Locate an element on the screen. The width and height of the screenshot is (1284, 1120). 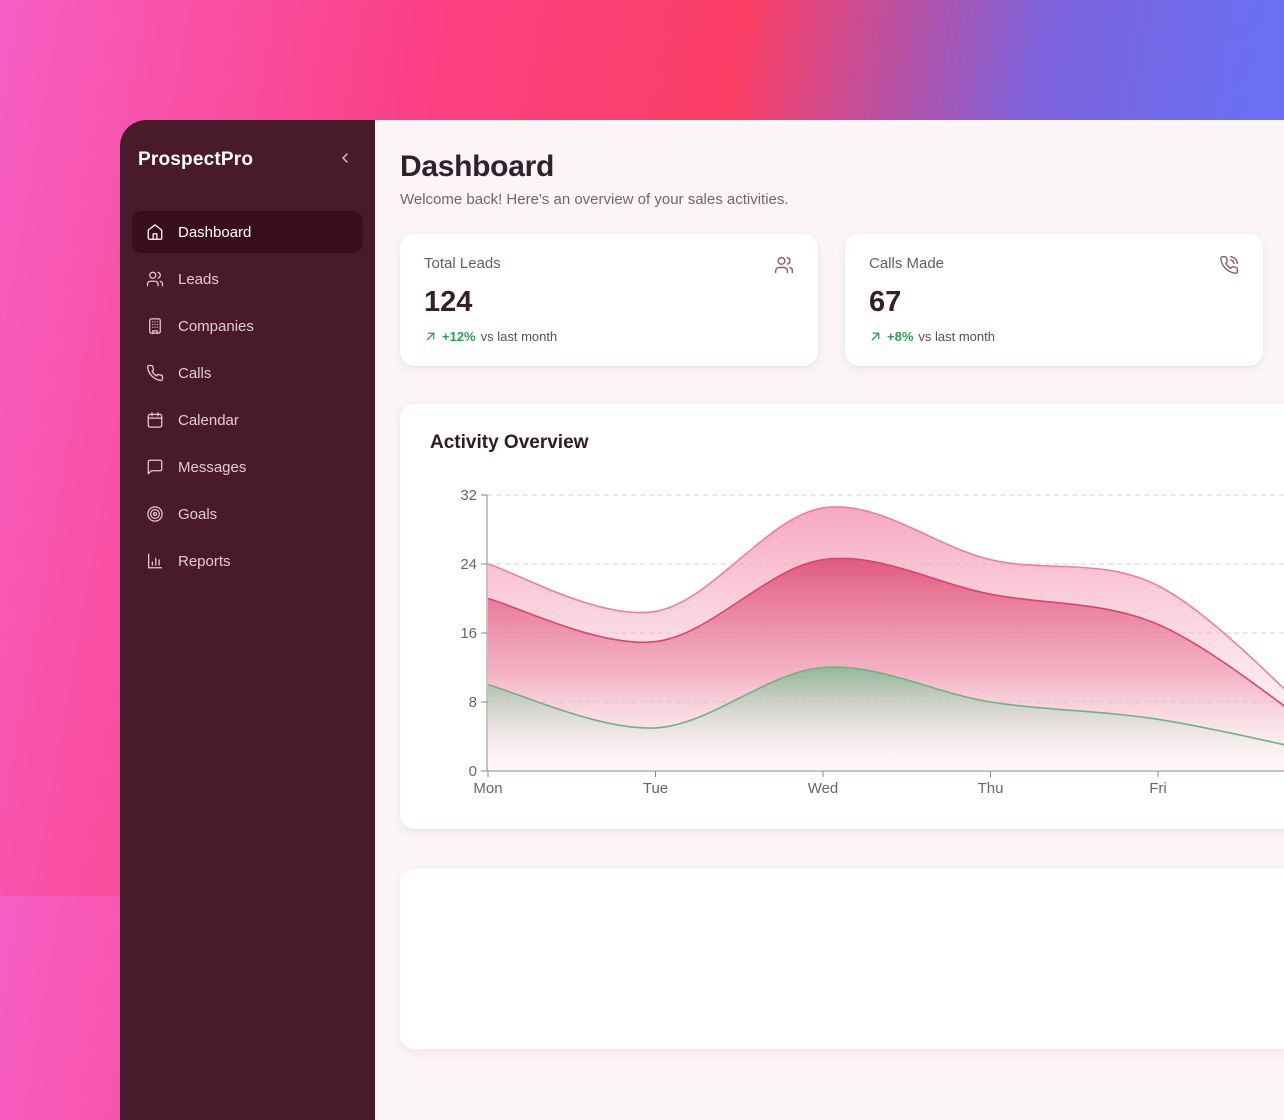
home-icon is located at coordinates (155, 232).